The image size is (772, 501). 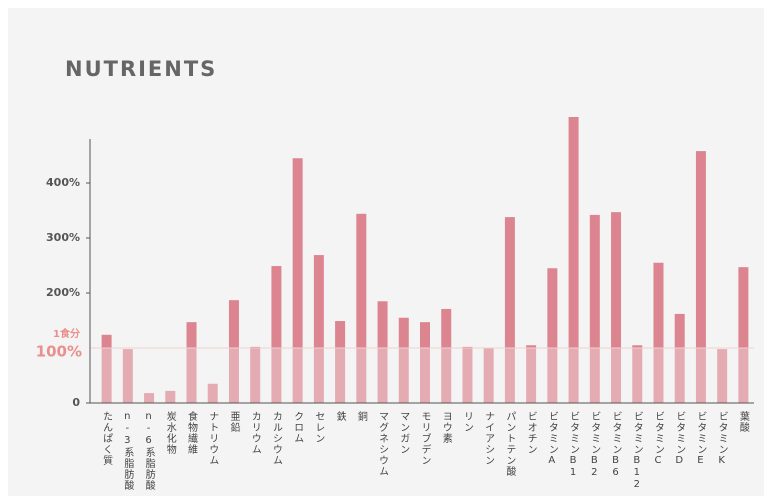 I want to click on x-tick-label: ナトリウム, so click(x=213, y=438).